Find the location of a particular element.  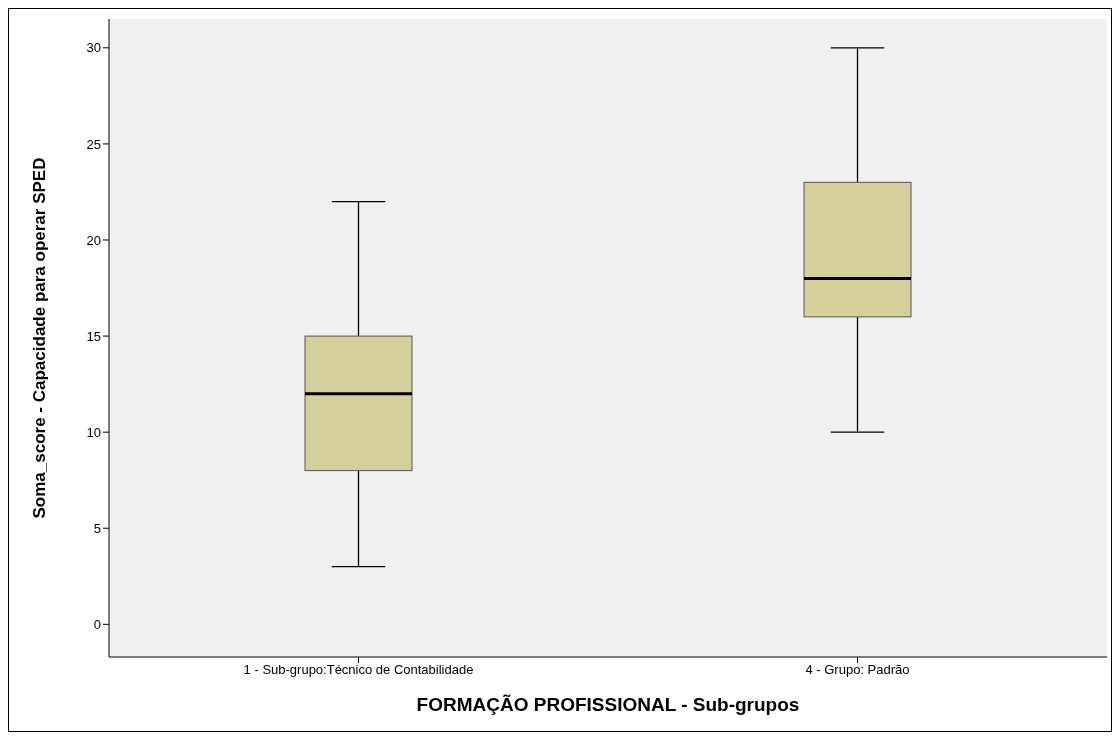

y-tick-label: 10 is located at coordinates (93, 432).